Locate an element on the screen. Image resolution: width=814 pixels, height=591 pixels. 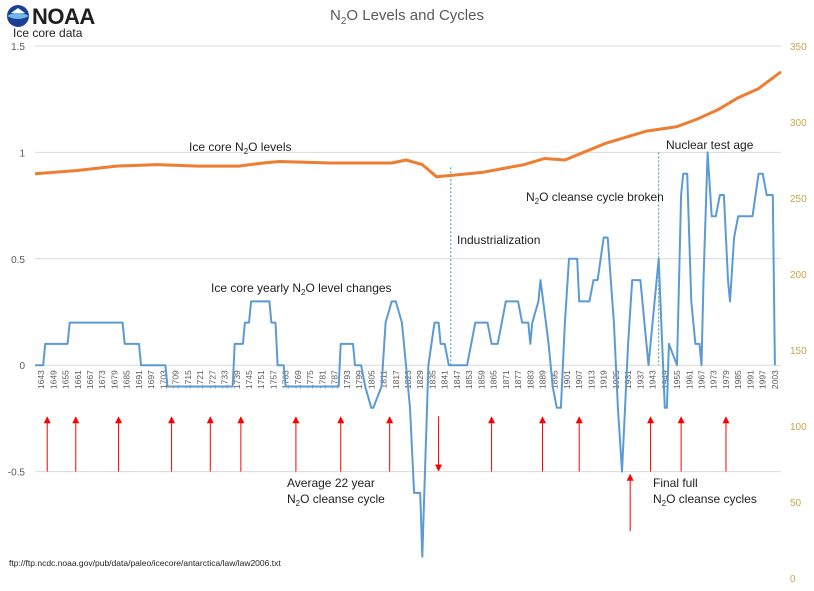
x-tick-label: 1829 is located at coordinates (420, 379).